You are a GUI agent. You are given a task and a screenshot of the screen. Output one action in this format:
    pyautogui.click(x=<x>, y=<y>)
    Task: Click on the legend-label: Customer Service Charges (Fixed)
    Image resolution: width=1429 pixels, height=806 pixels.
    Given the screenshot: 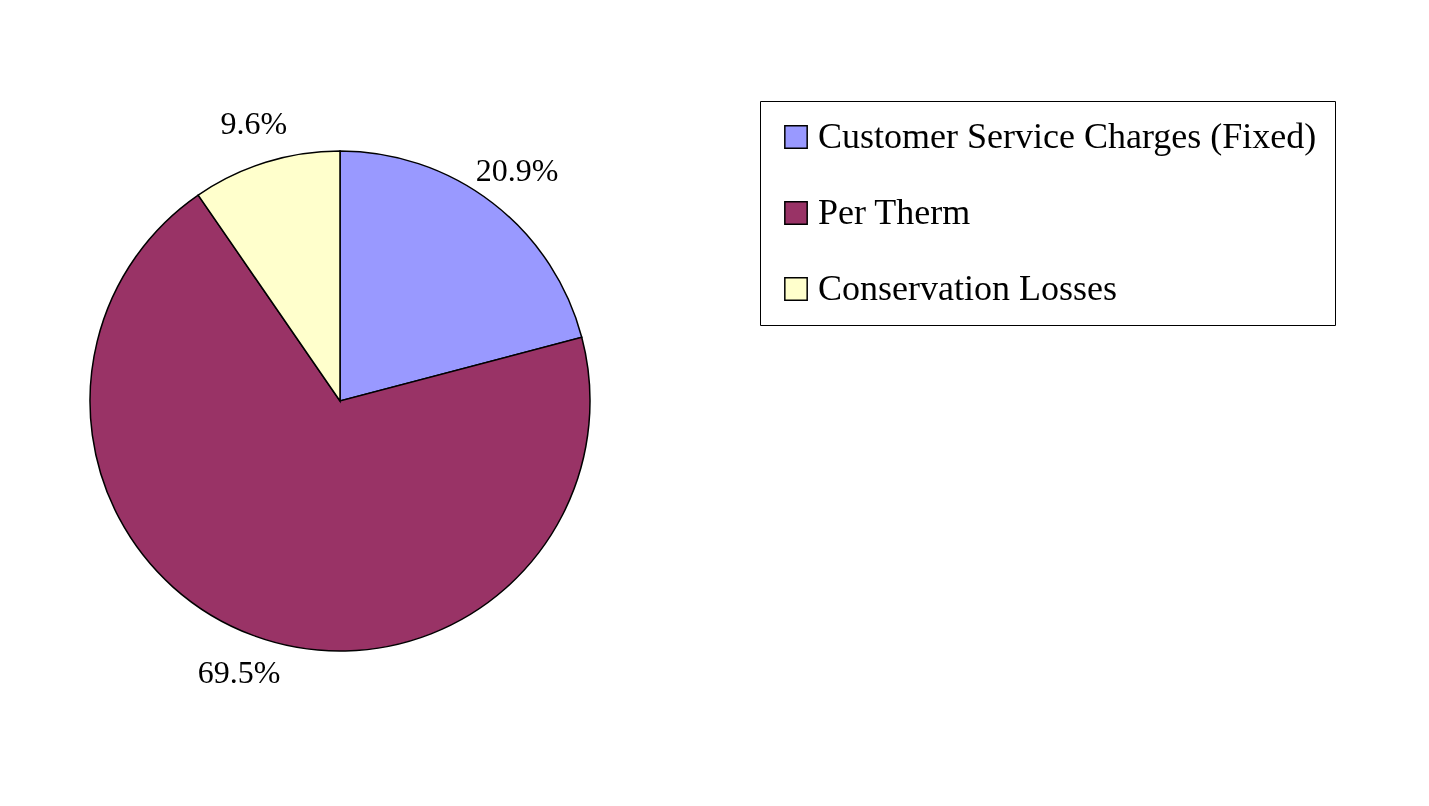 What is the action you would take?
    pyautogui.click(x=1067, y=136)
    